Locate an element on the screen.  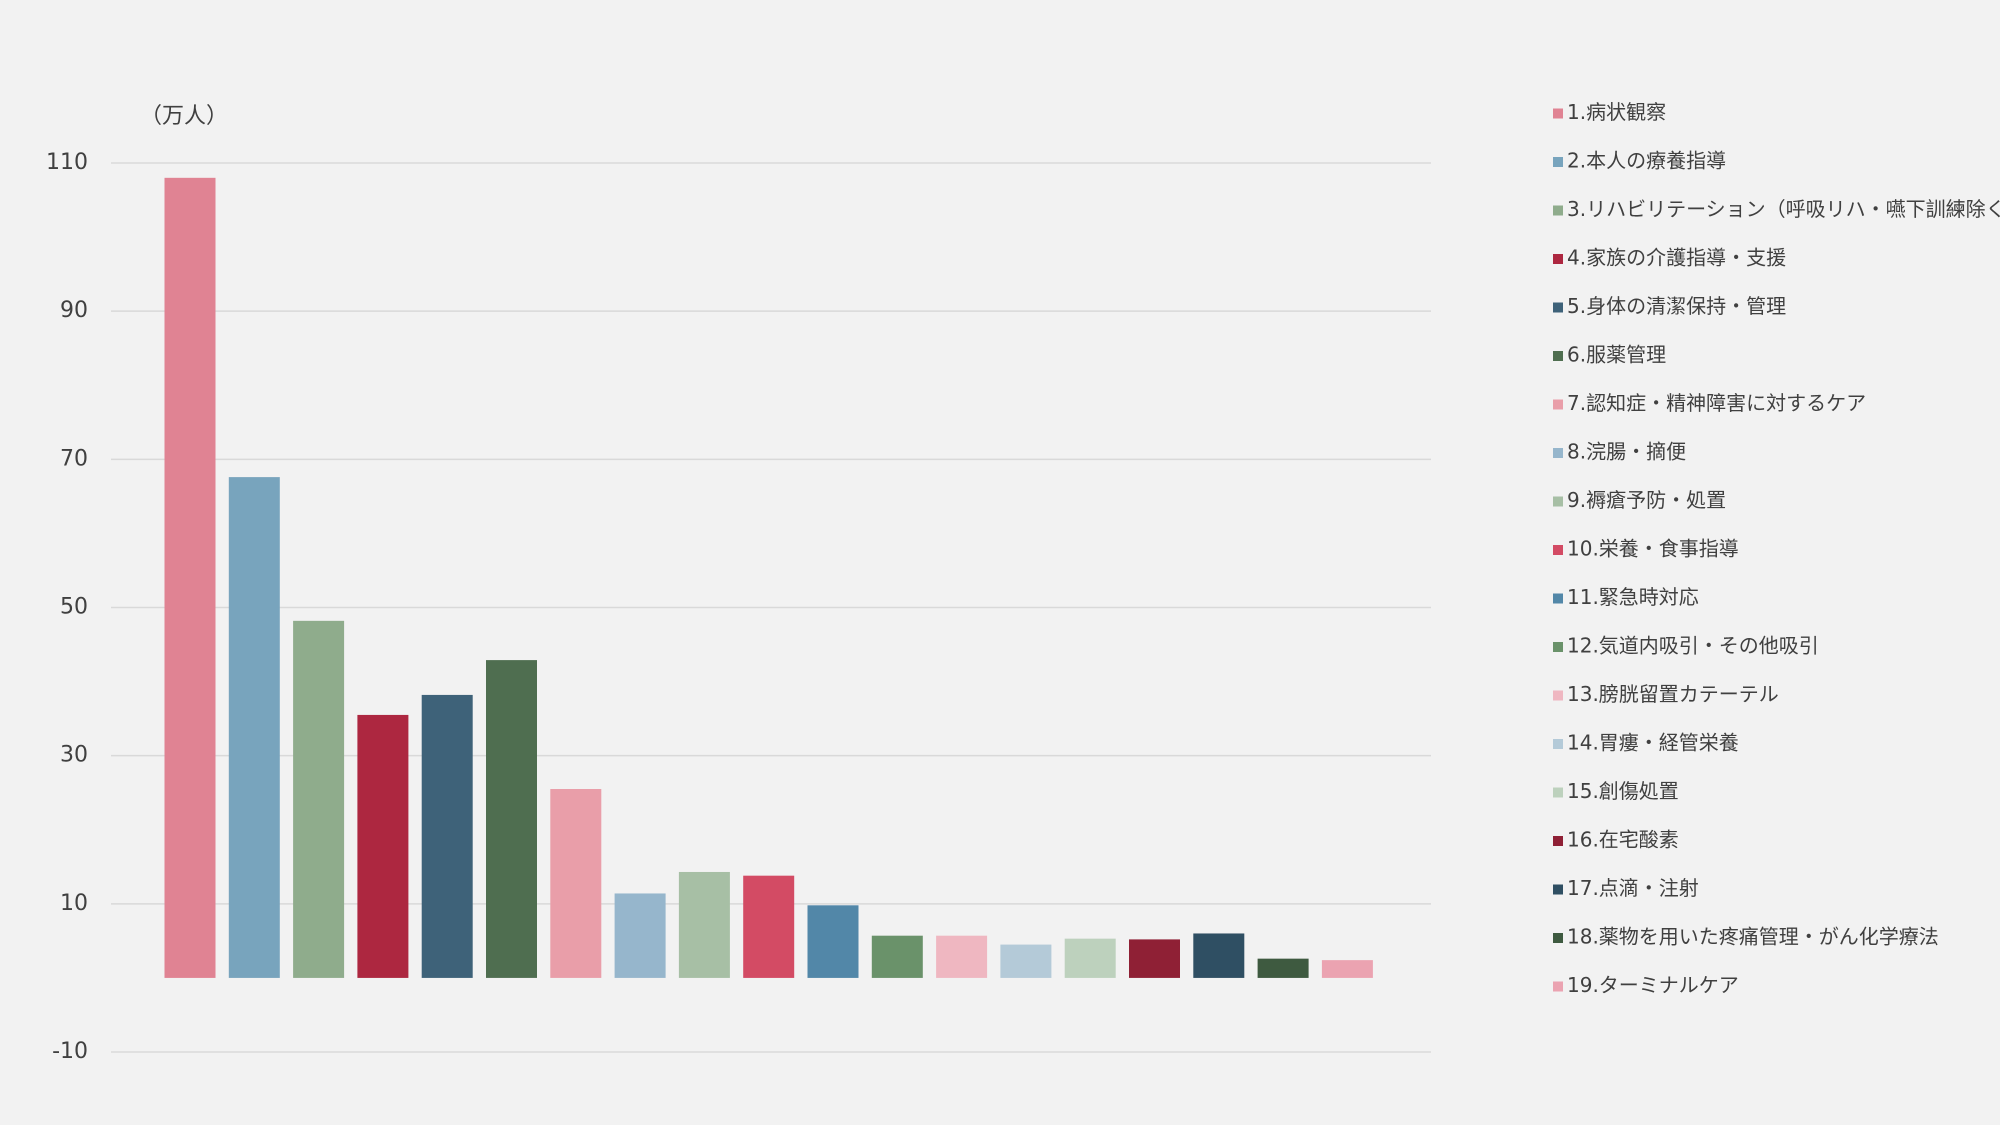
legend-label: 9.褥瘡予防・処置 is located at coordinates (1646, 500).